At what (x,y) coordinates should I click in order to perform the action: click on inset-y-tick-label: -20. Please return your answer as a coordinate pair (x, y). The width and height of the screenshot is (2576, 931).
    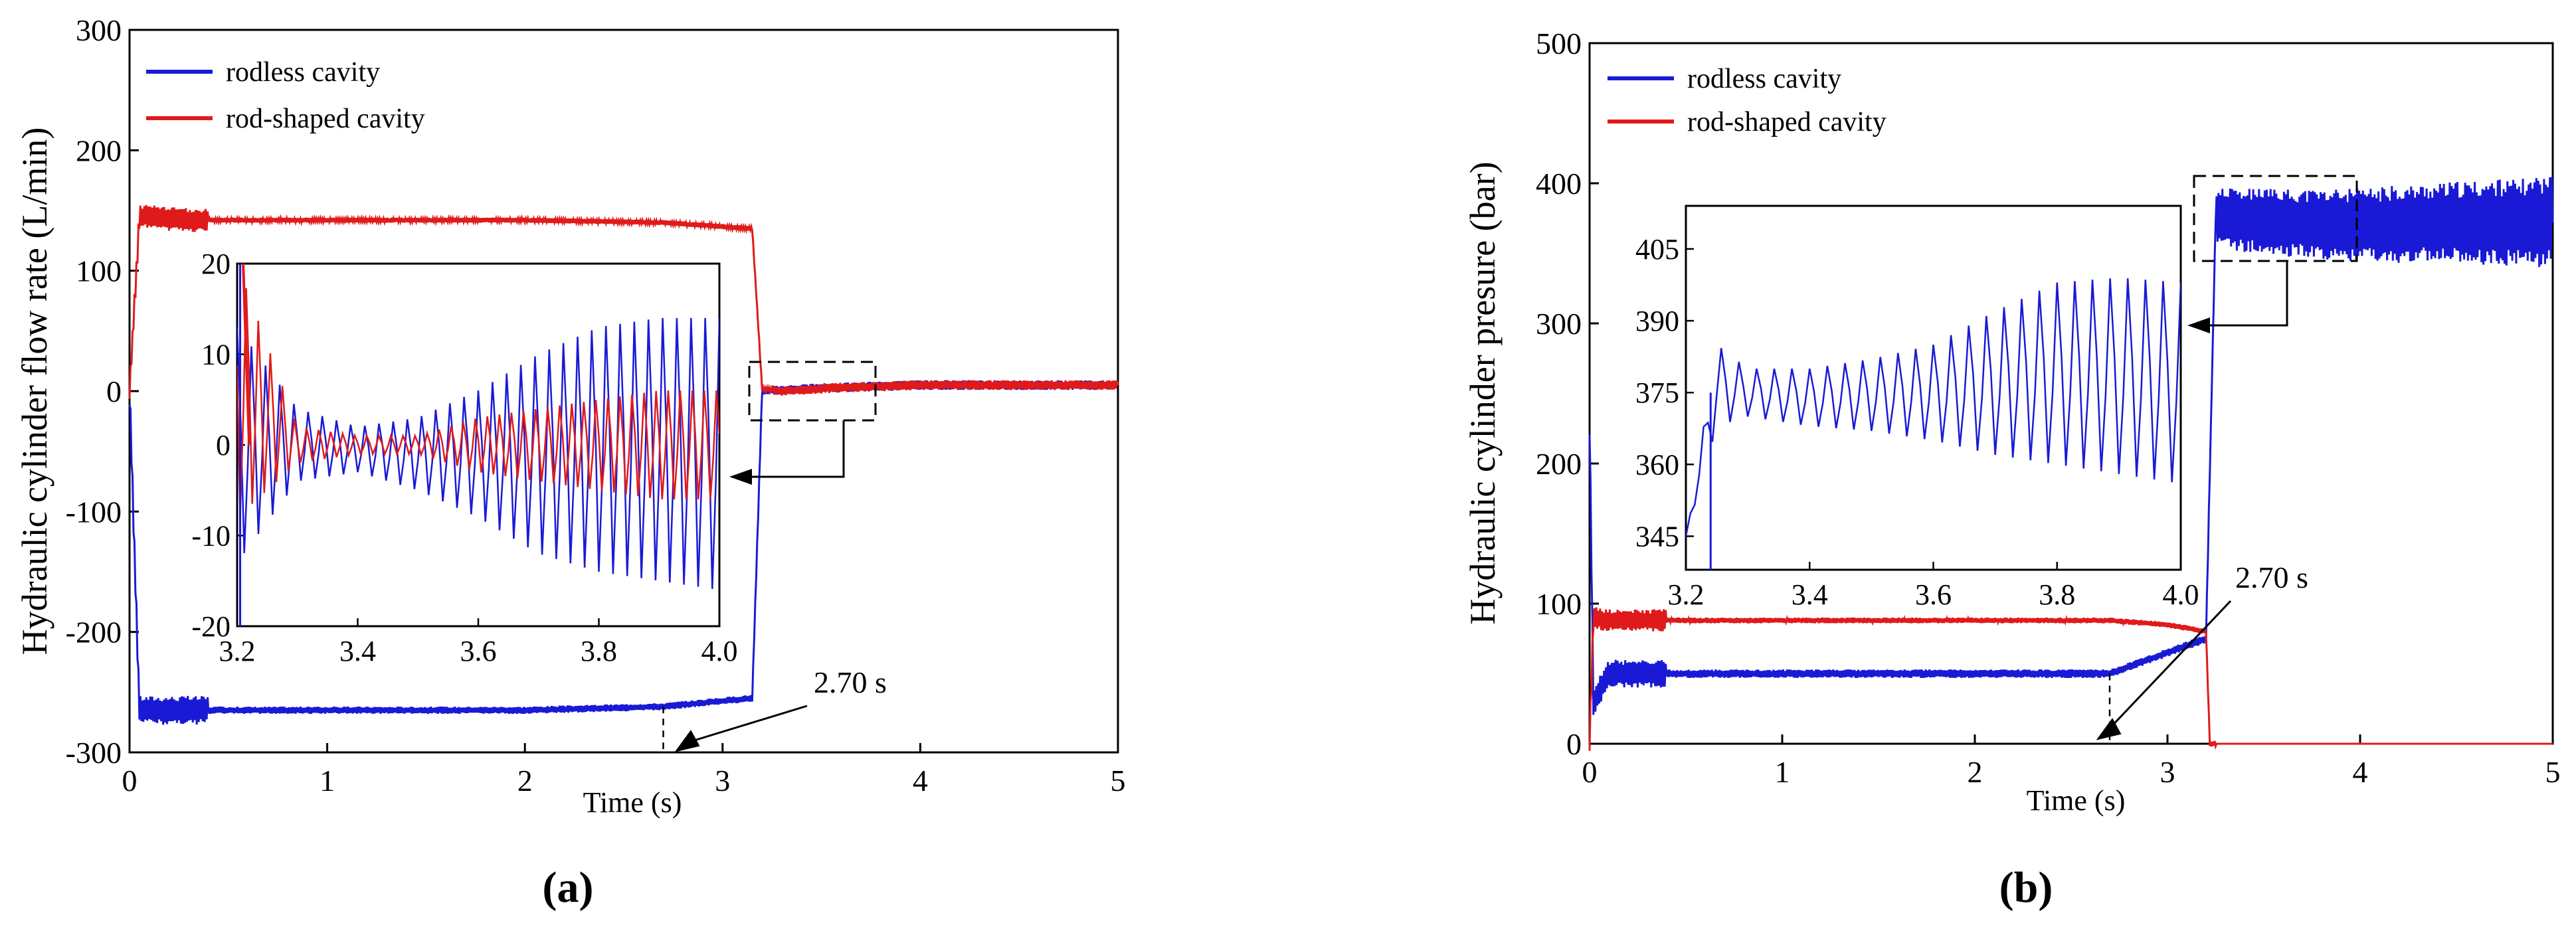
    Looking at the image, I should click on (210, 626).